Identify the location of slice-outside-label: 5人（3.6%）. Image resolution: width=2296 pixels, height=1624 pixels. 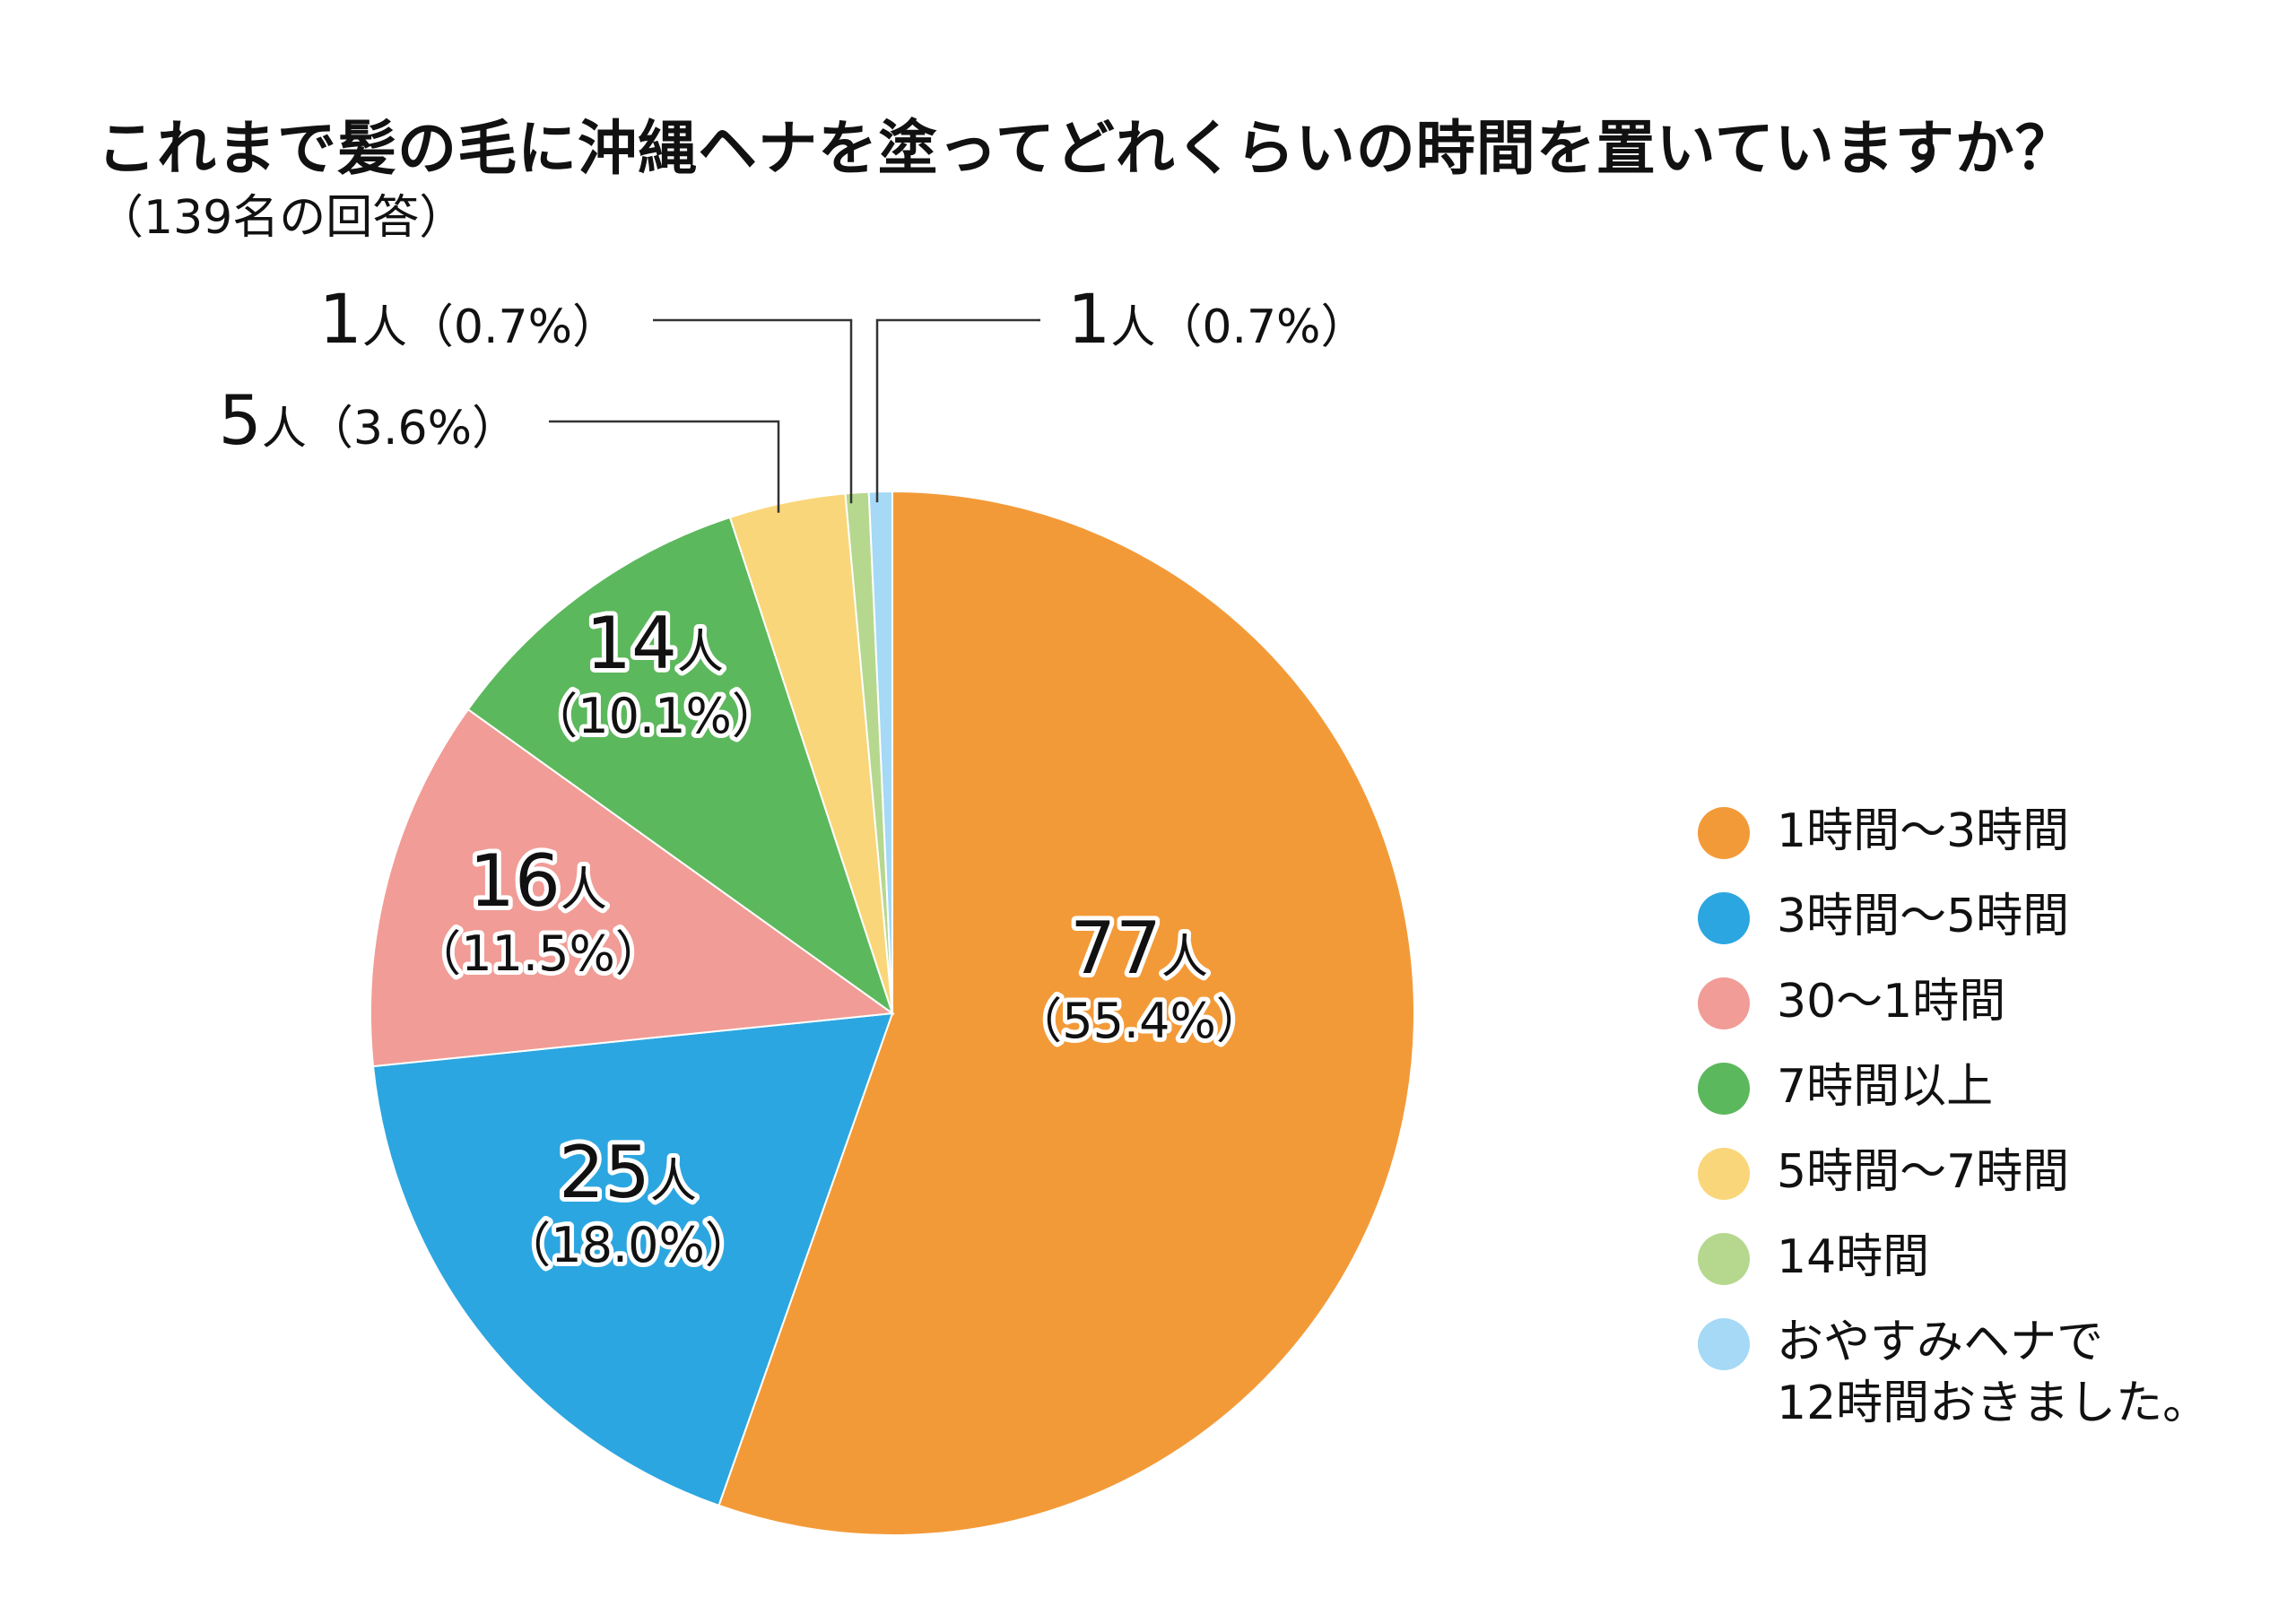
(368, 420).